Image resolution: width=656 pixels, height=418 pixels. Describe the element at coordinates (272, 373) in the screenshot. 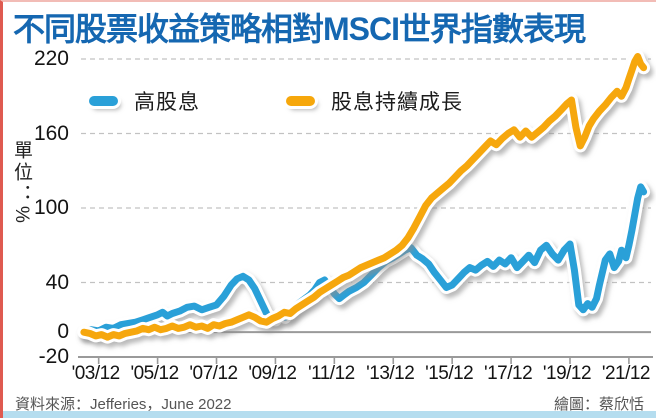

I see `x-tick-label-2010: '09/12` at that location.